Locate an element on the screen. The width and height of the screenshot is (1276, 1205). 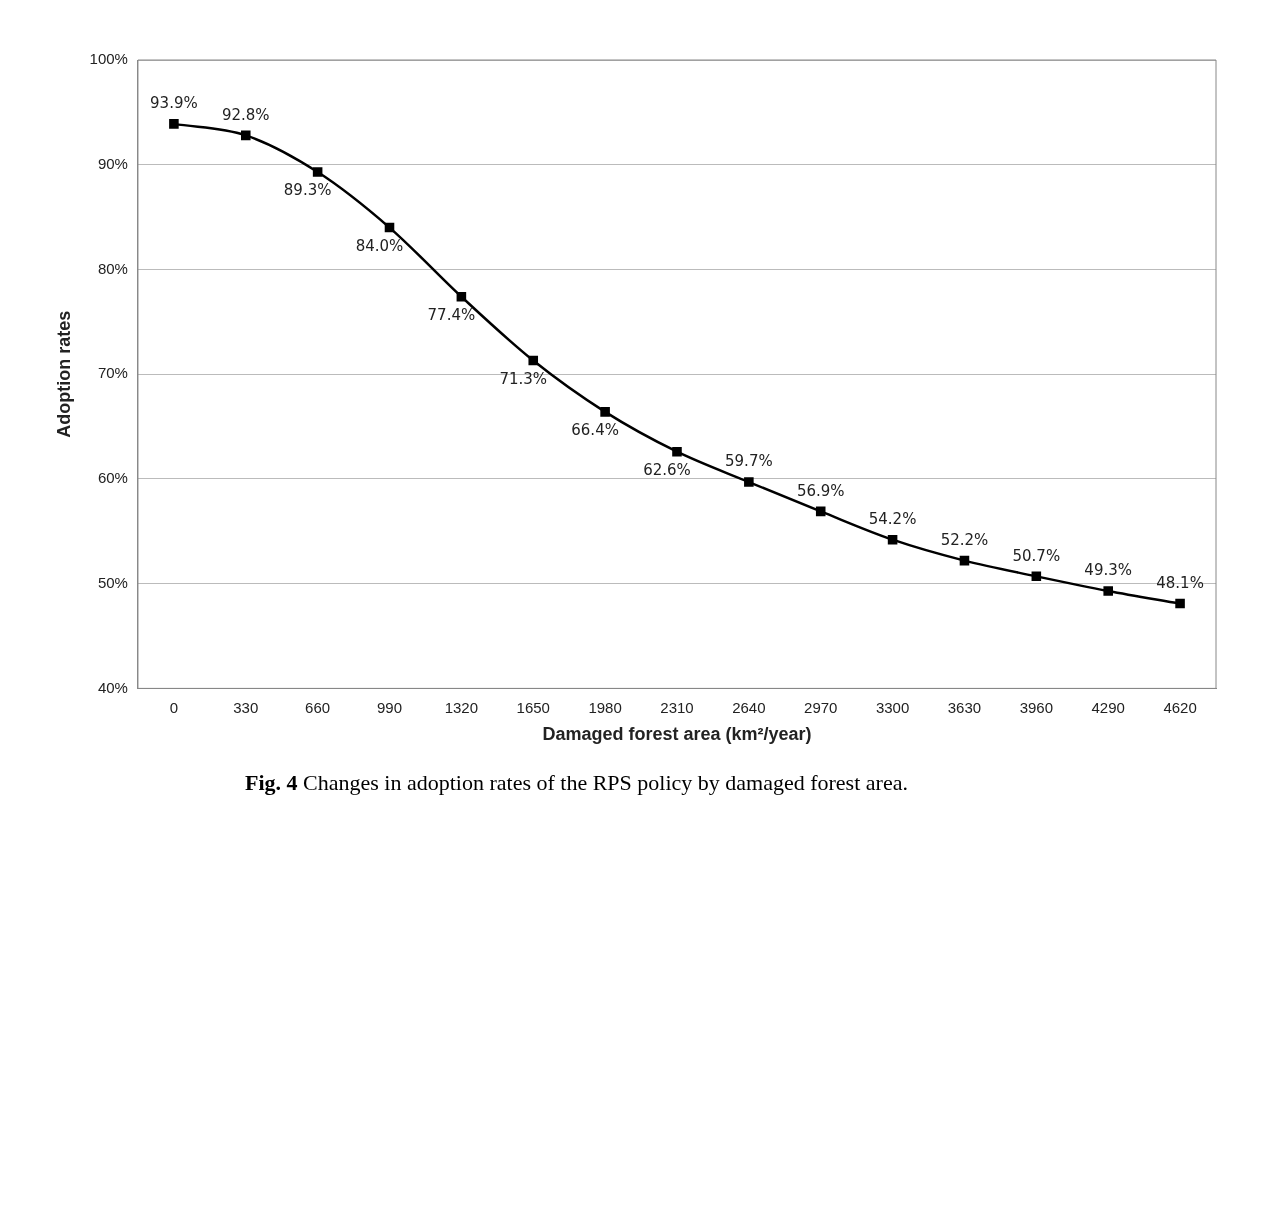
data-label: 52.2% is located at coordinates (964, 540).